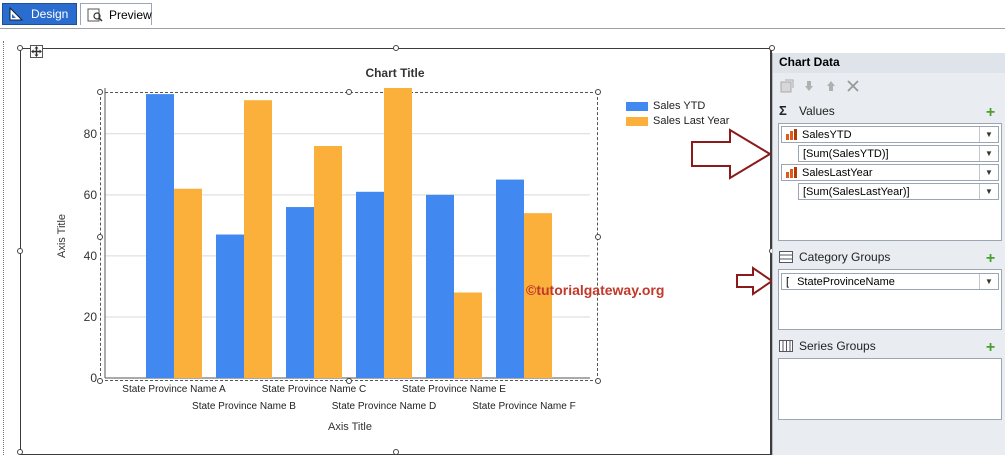 The width and height of the screenshot is (1005, 455). I want to click on value-expression-label: [Sum(SalesLastYear)], so click(856, 191).